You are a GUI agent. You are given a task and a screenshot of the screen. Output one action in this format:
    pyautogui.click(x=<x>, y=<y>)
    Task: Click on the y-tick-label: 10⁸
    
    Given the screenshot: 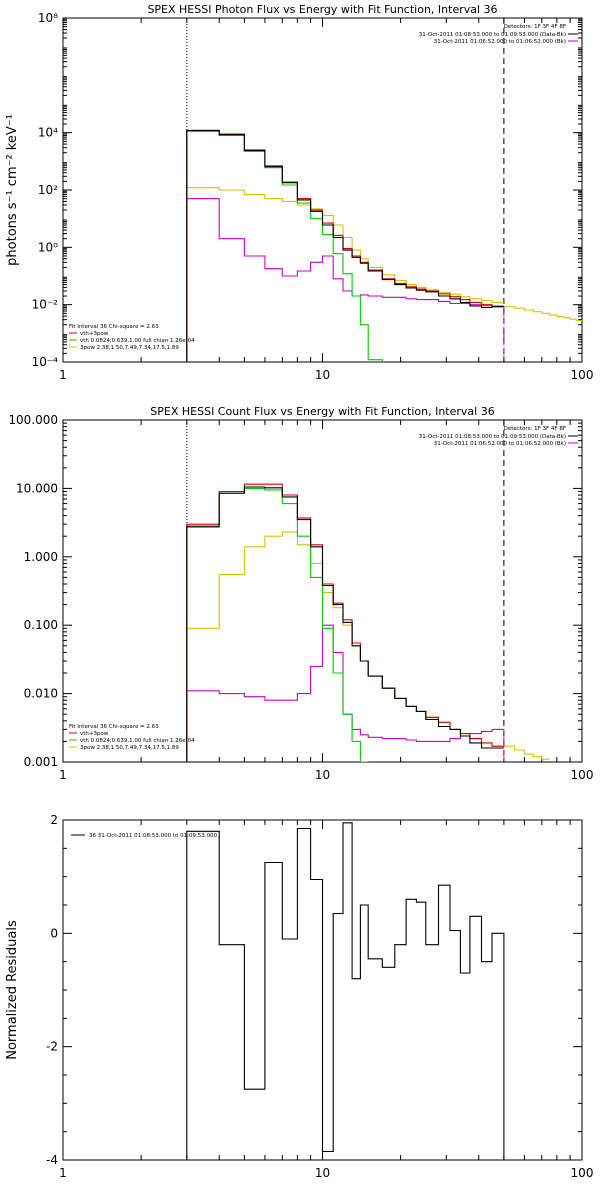 What is the action you would take?
    pyautogui.click(x=48, y=18)
    